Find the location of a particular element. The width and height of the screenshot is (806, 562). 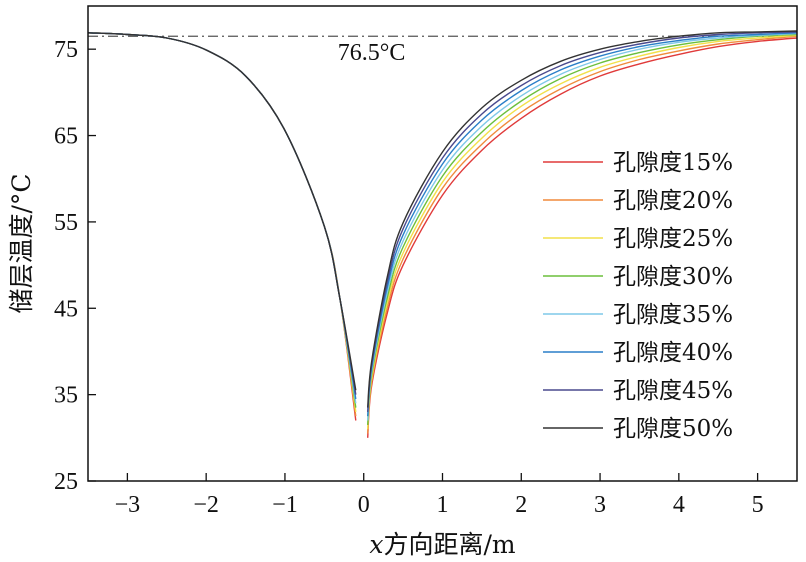

x-axis-title-text: 方向距离/m is located at coordinates (449, 544).